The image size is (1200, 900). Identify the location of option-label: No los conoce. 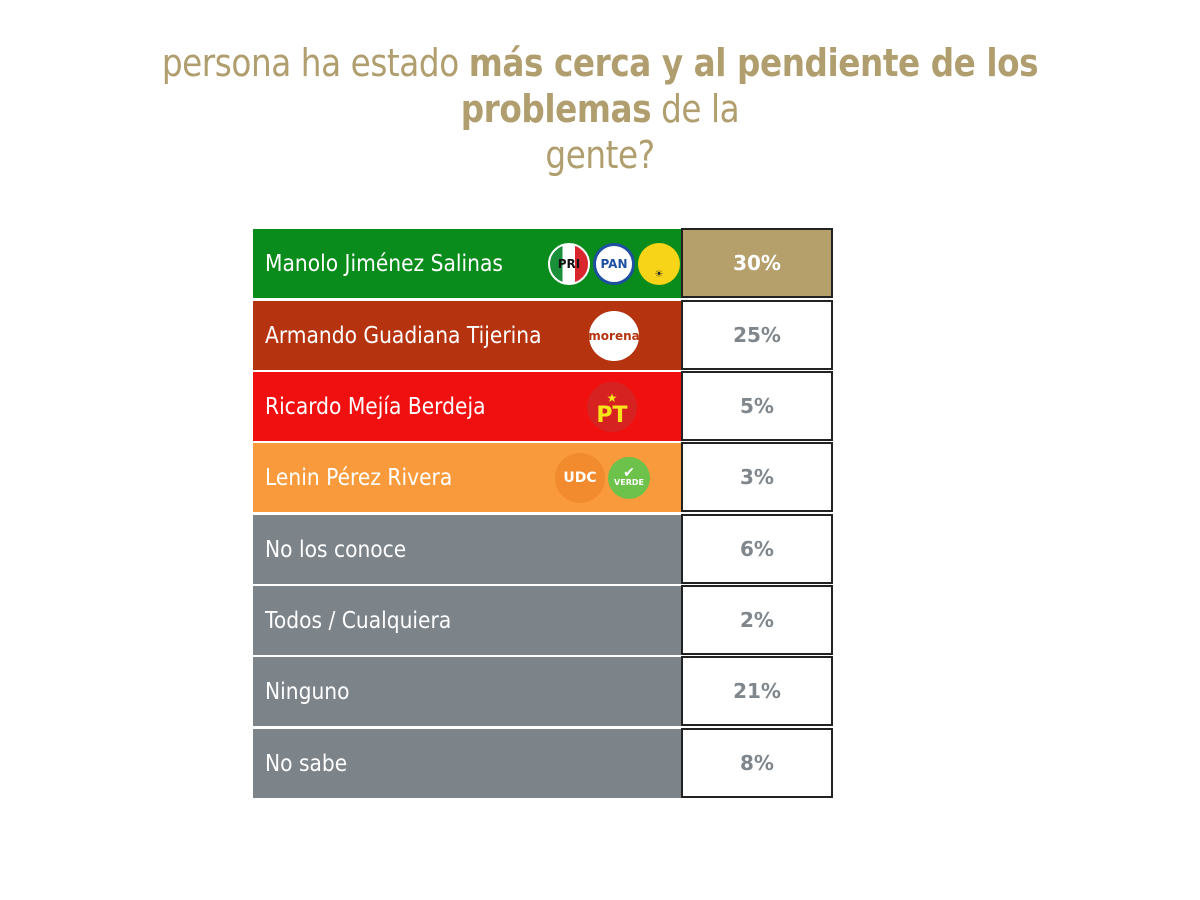
(336, 549).